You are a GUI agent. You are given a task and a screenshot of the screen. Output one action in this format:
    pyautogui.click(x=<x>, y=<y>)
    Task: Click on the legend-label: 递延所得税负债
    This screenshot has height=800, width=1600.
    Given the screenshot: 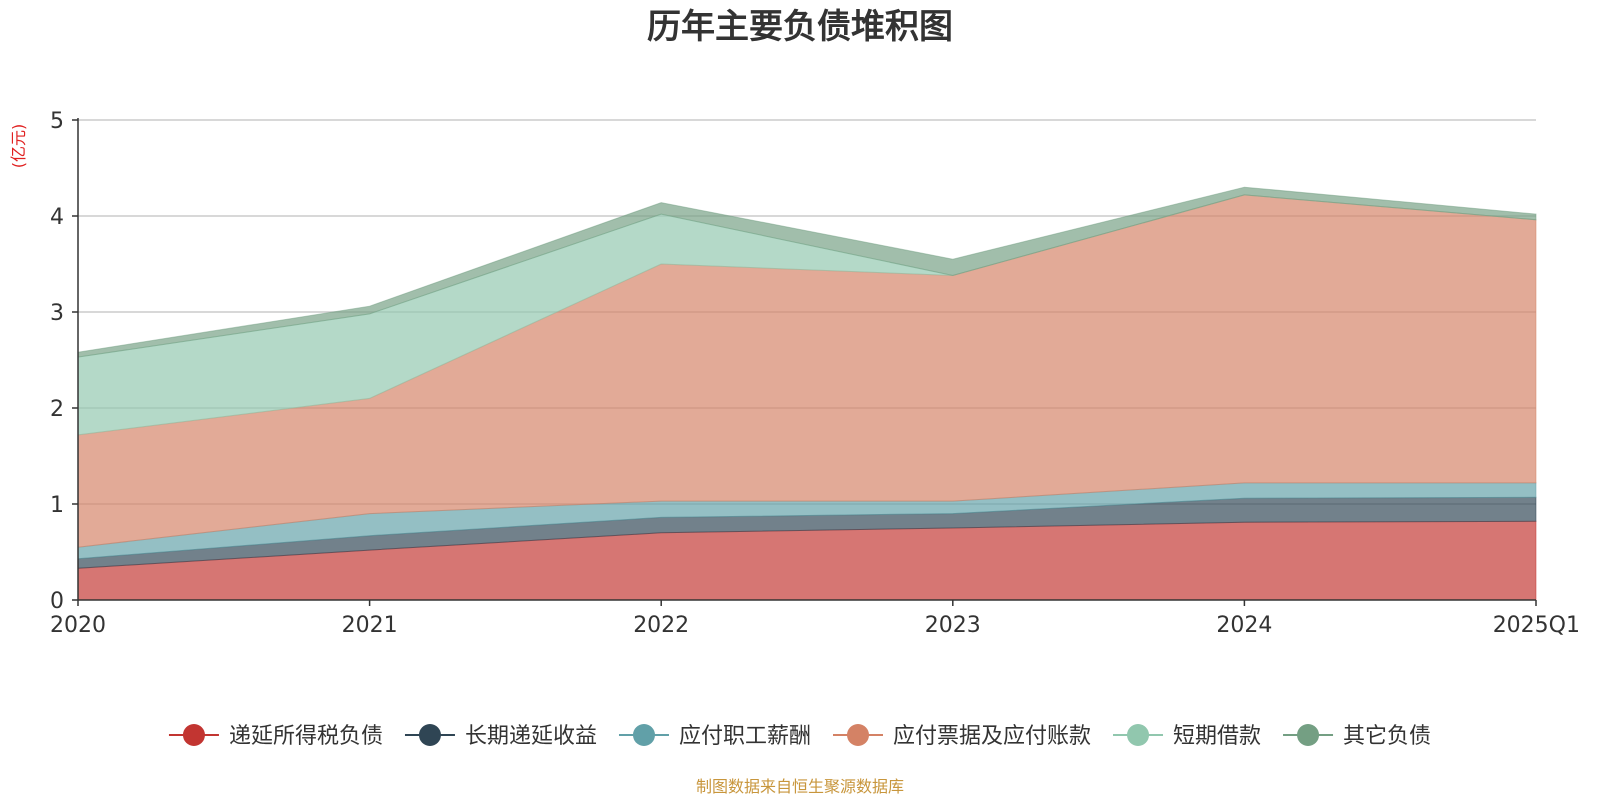 What is the action you would take?
    pyautogui.click(x=306, y=736)
    